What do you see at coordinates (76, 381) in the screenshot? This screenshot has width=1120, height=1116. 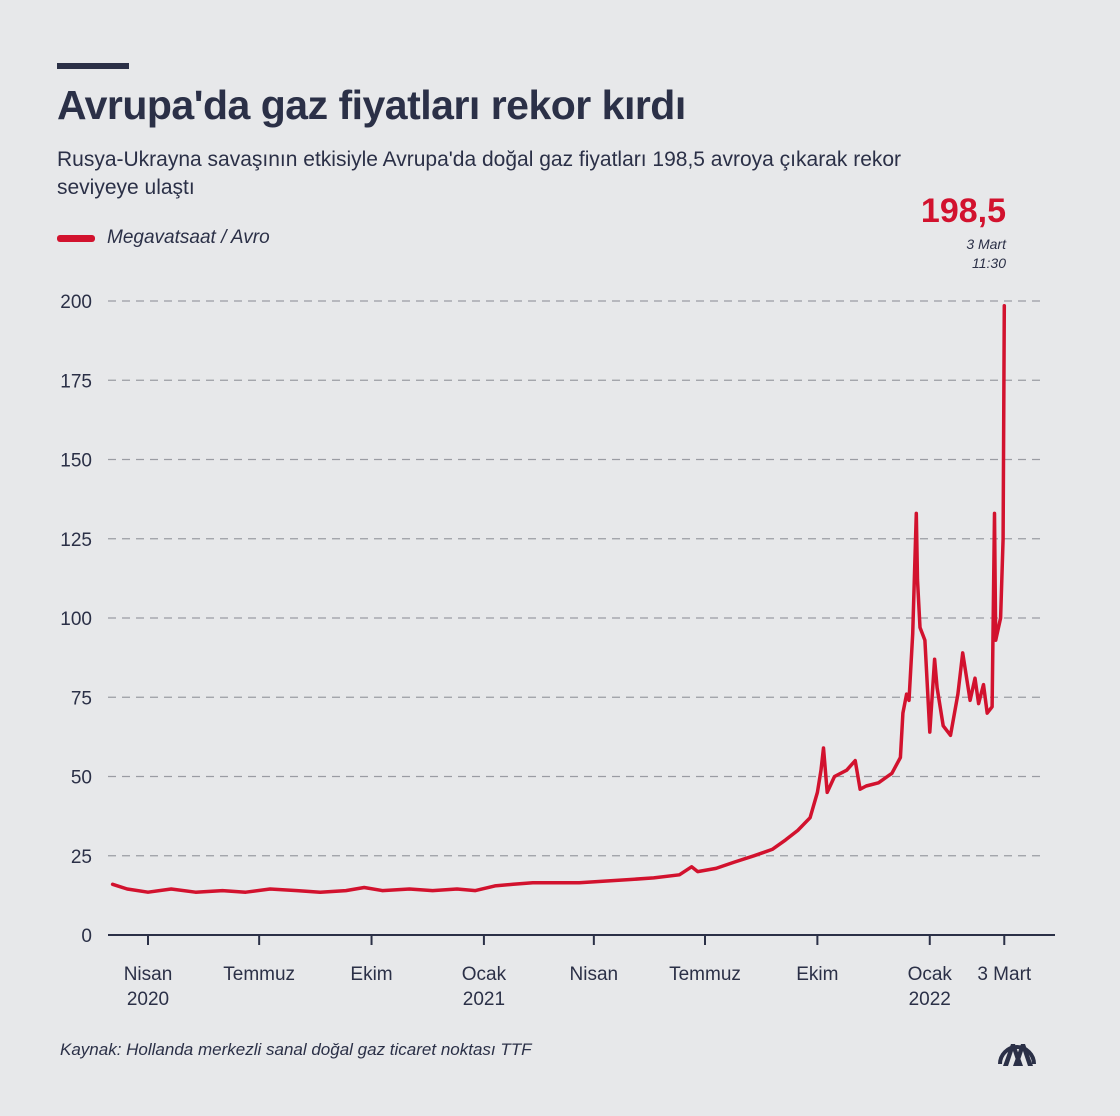 I see `y-tick-label: 175` at bounding box center [76, 381].